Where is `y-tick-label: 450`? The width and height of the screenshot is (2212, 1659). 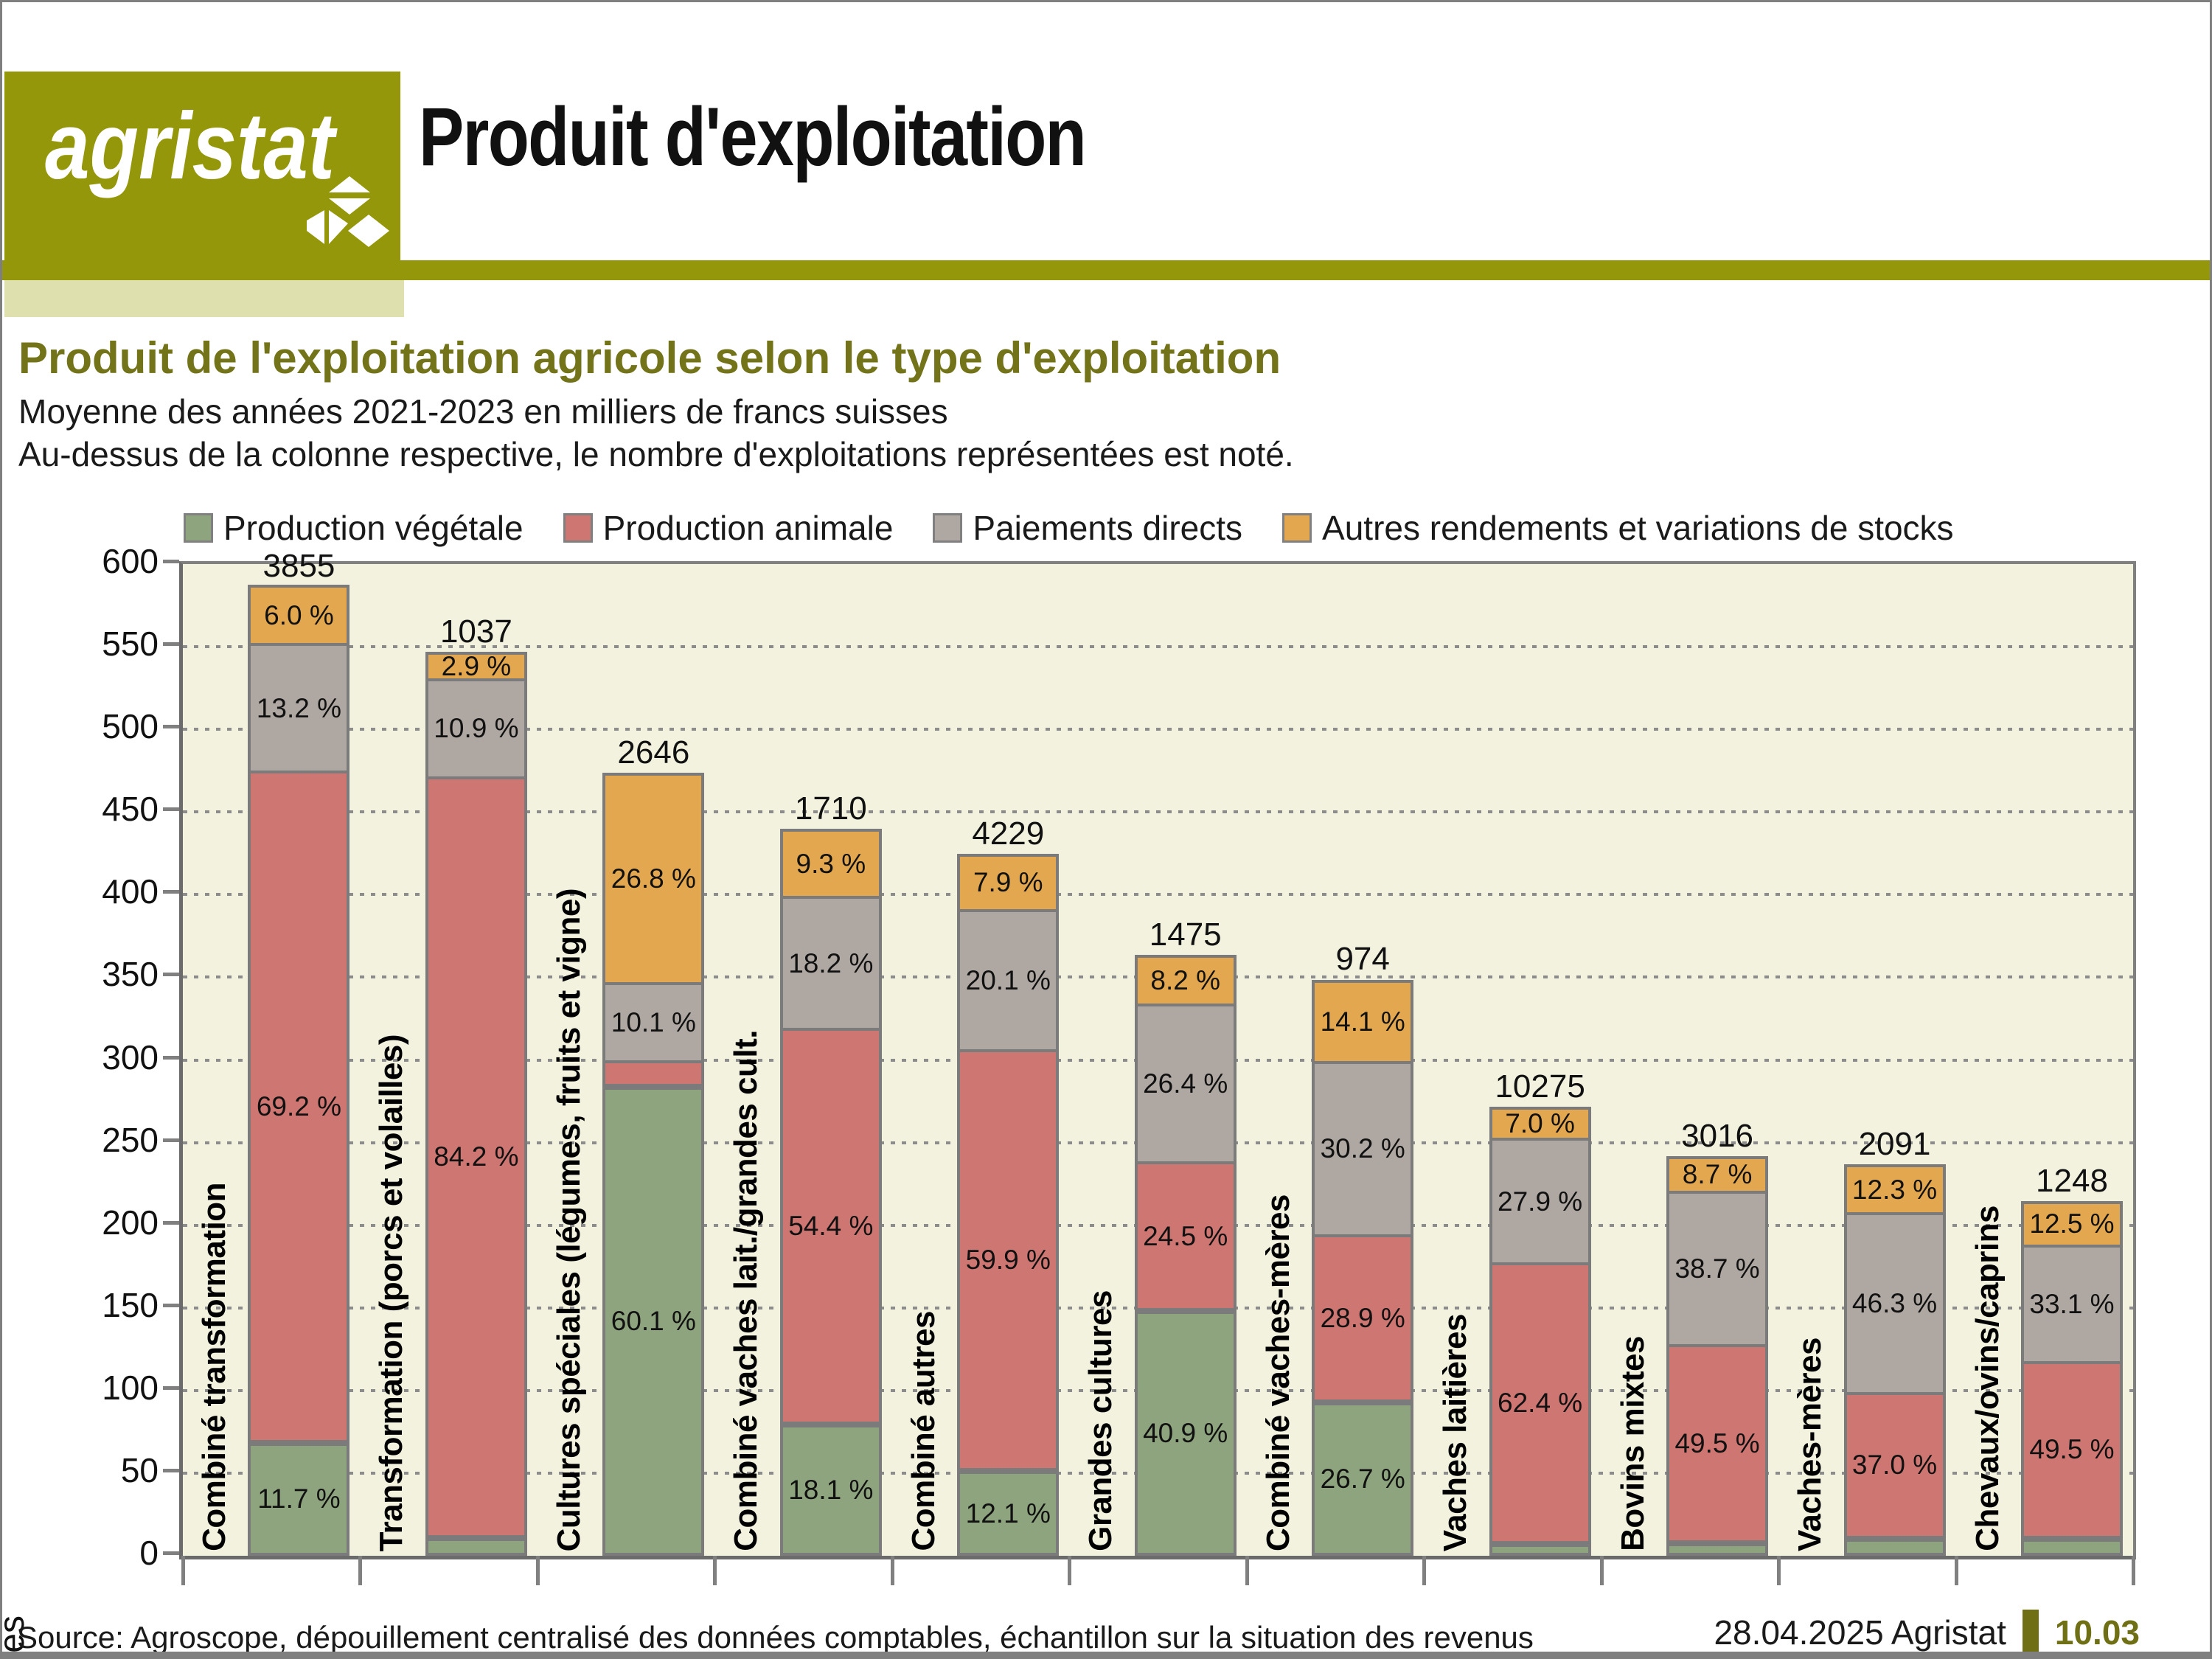
y-tick-label: 450 is located at coordinates (130, 809).